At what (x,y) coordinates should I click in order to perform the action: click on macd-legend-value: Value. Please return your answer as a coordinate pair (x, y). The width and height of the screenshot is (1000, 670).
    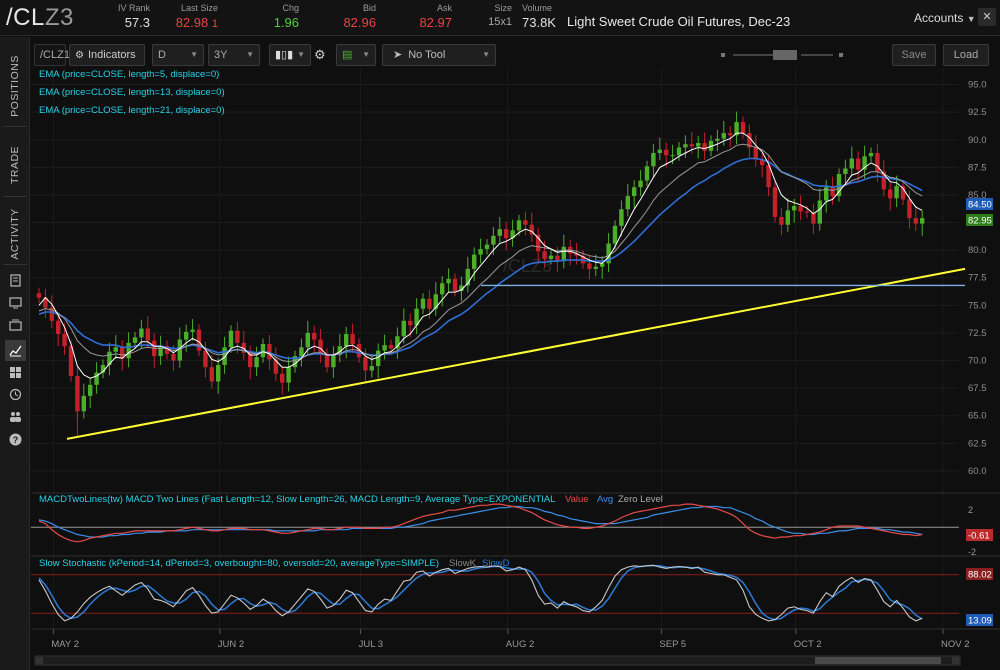
    Looking at the image, I should click on (577, 499).